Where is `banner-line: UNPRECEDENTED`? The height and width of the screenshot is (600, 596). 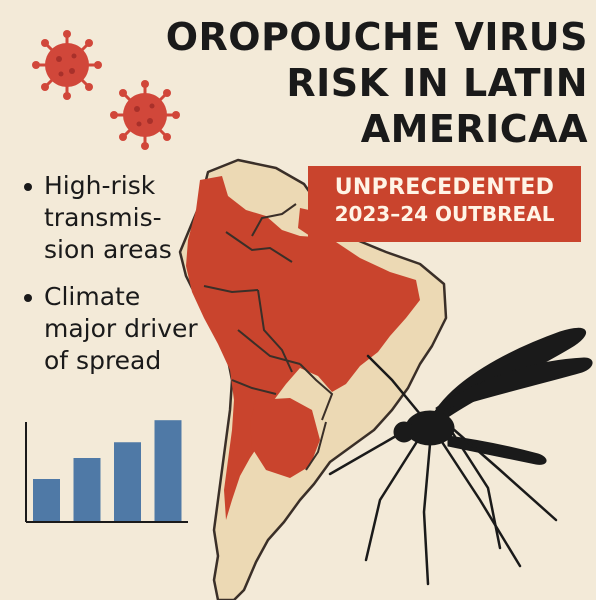 banner-line: UNPRECEDENTED is located at coordinates (444, 187).